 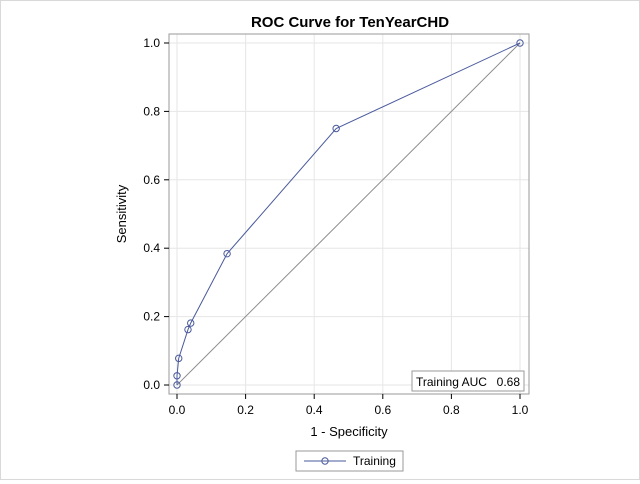 What do you see at coordinates (509, 382) in the screenshot?
I see `auc-inset-value: 0.68` at bounding box center [509, 382].